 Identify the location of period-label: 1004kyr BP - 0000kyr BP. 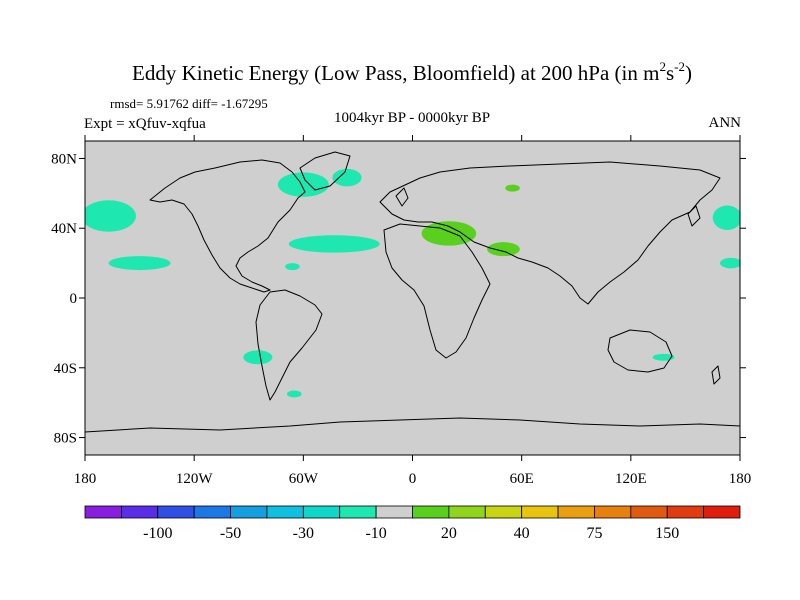
(412, 118).